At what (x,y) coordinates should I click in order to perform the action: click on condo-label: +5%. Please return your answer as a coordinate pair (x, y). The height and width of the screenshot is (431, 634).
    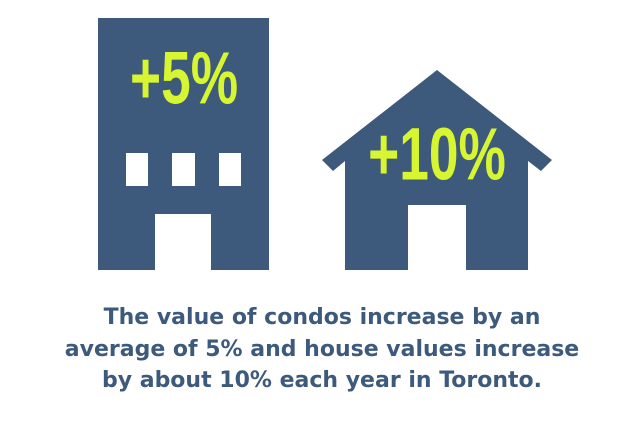
    Looking at the image, I should click on (184, 78).